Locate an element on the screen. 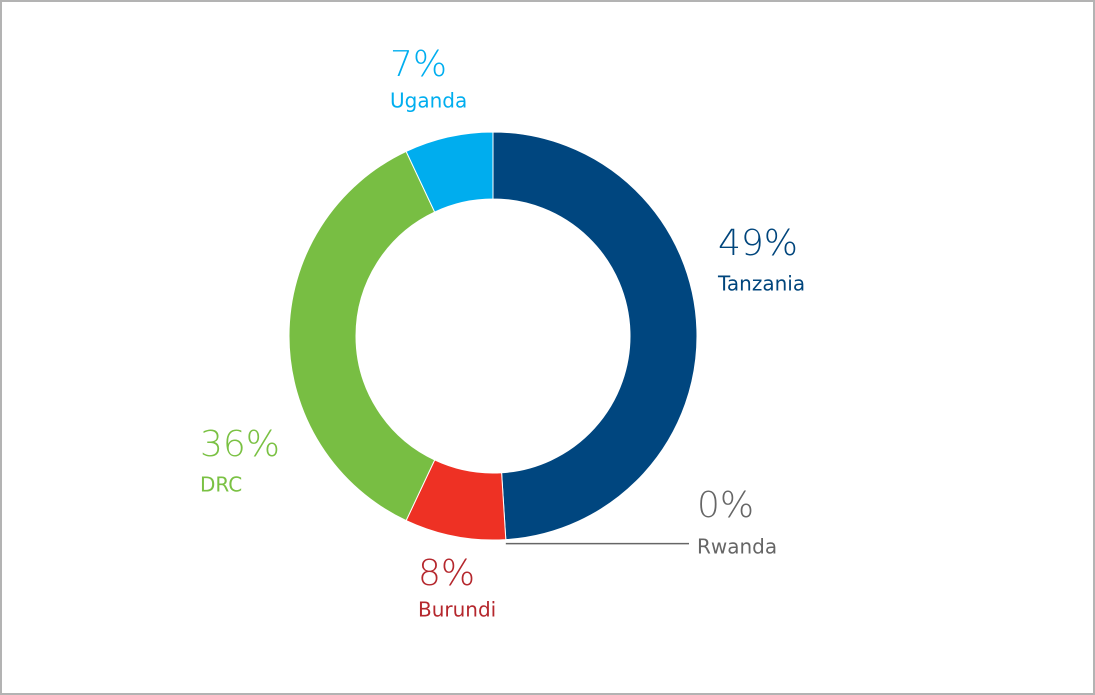 The image size is (1095, 695). value-label: 8% is located at coordinates (446, 573).